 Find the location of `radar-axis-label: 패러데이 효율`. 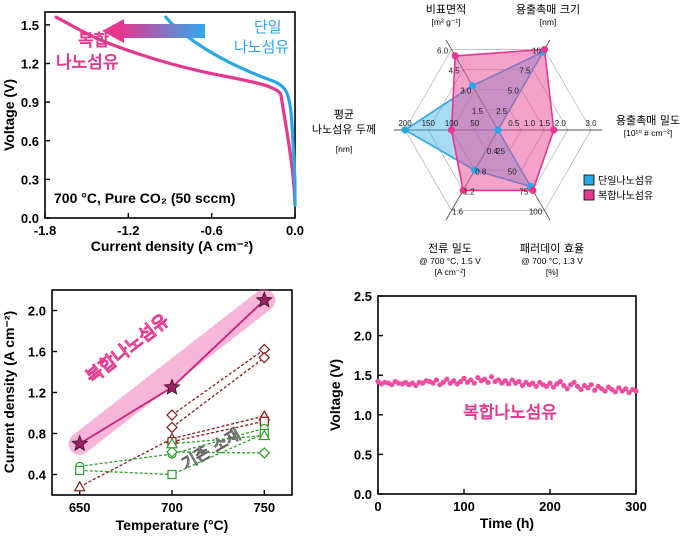

radar-axis-label: 패러데이 효율 is located at coordinates (552, 248).